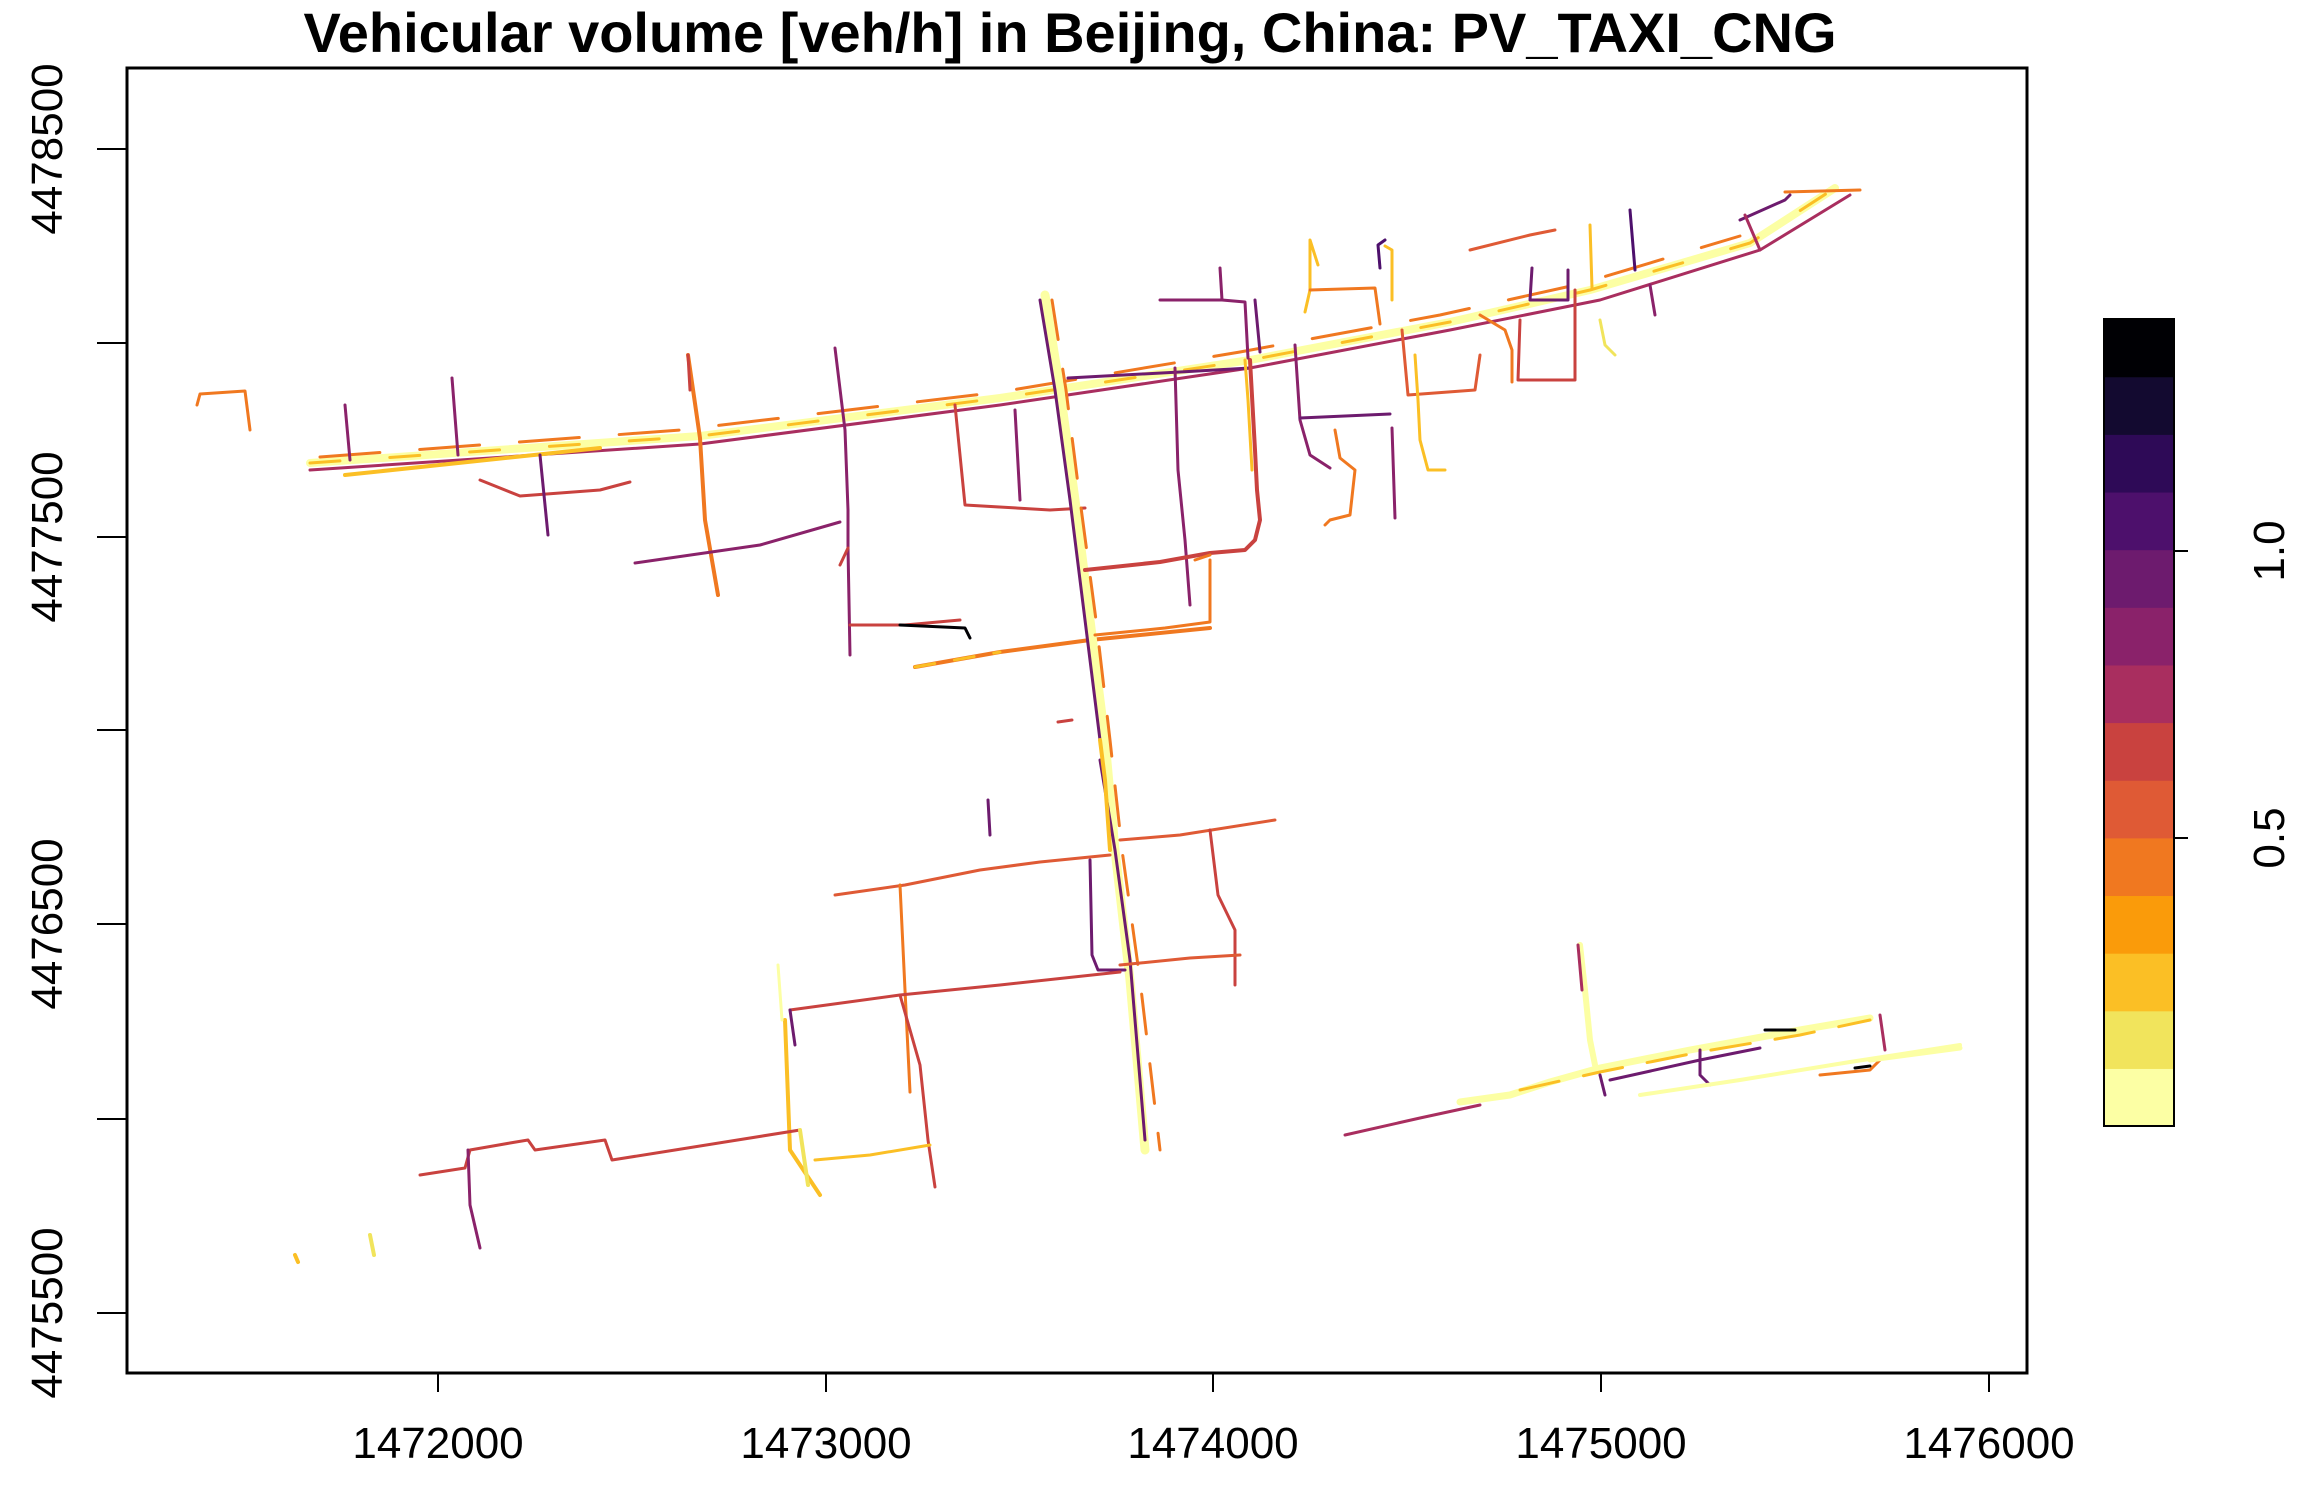  I want to click on legend-frame, so click(2139, 722).